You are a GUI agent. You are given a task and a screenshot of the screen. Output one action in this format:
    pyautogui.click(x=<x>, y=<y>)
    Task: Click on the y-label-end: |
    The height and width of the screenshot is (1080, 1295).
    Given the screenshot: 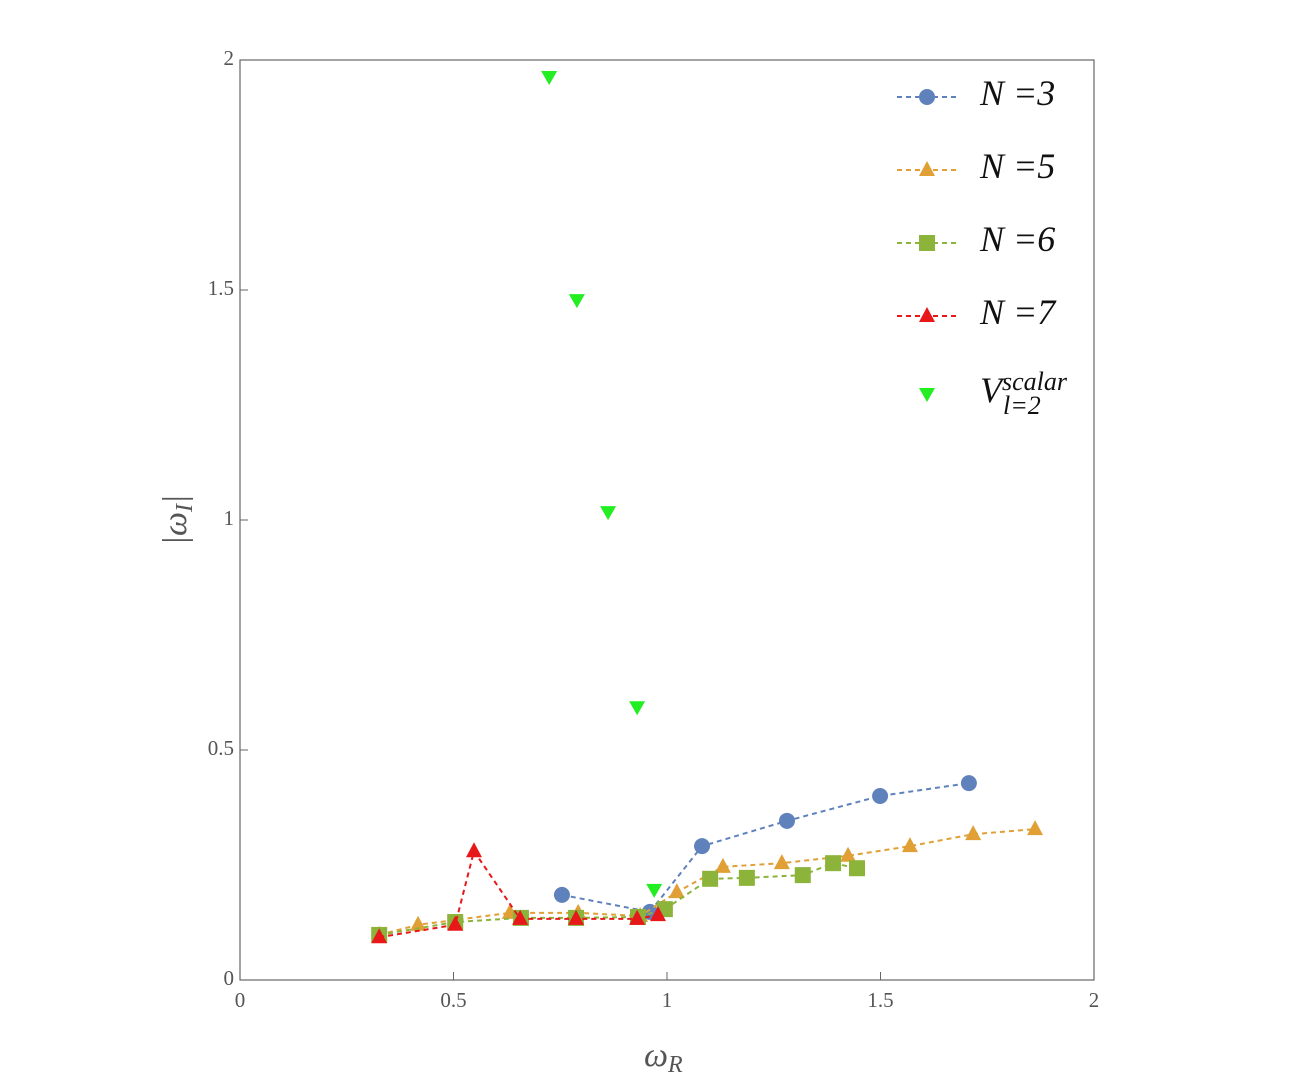 What is the action you would take?
    pyautogui.click(x=175, y=499)
    